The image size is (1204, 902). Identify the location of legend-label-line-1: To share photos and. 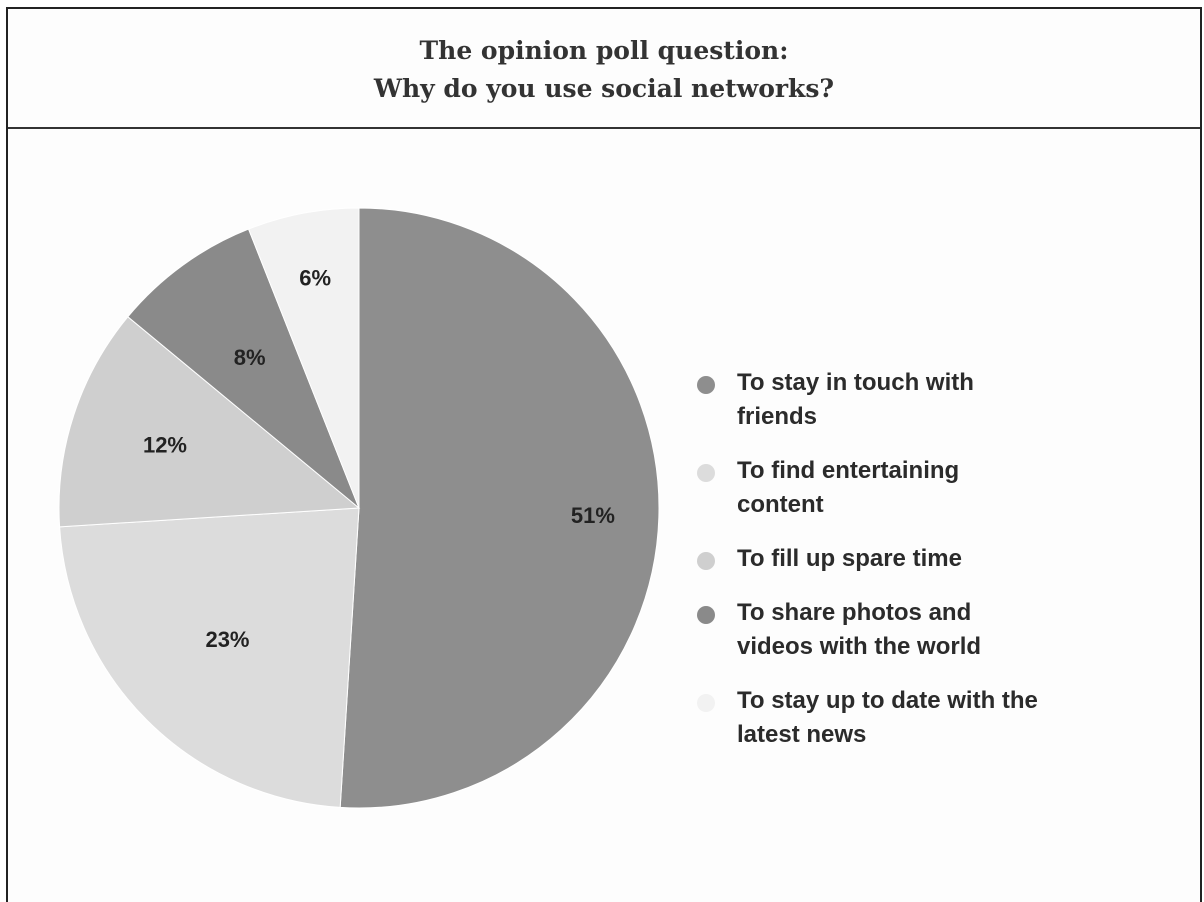
(854, 612).